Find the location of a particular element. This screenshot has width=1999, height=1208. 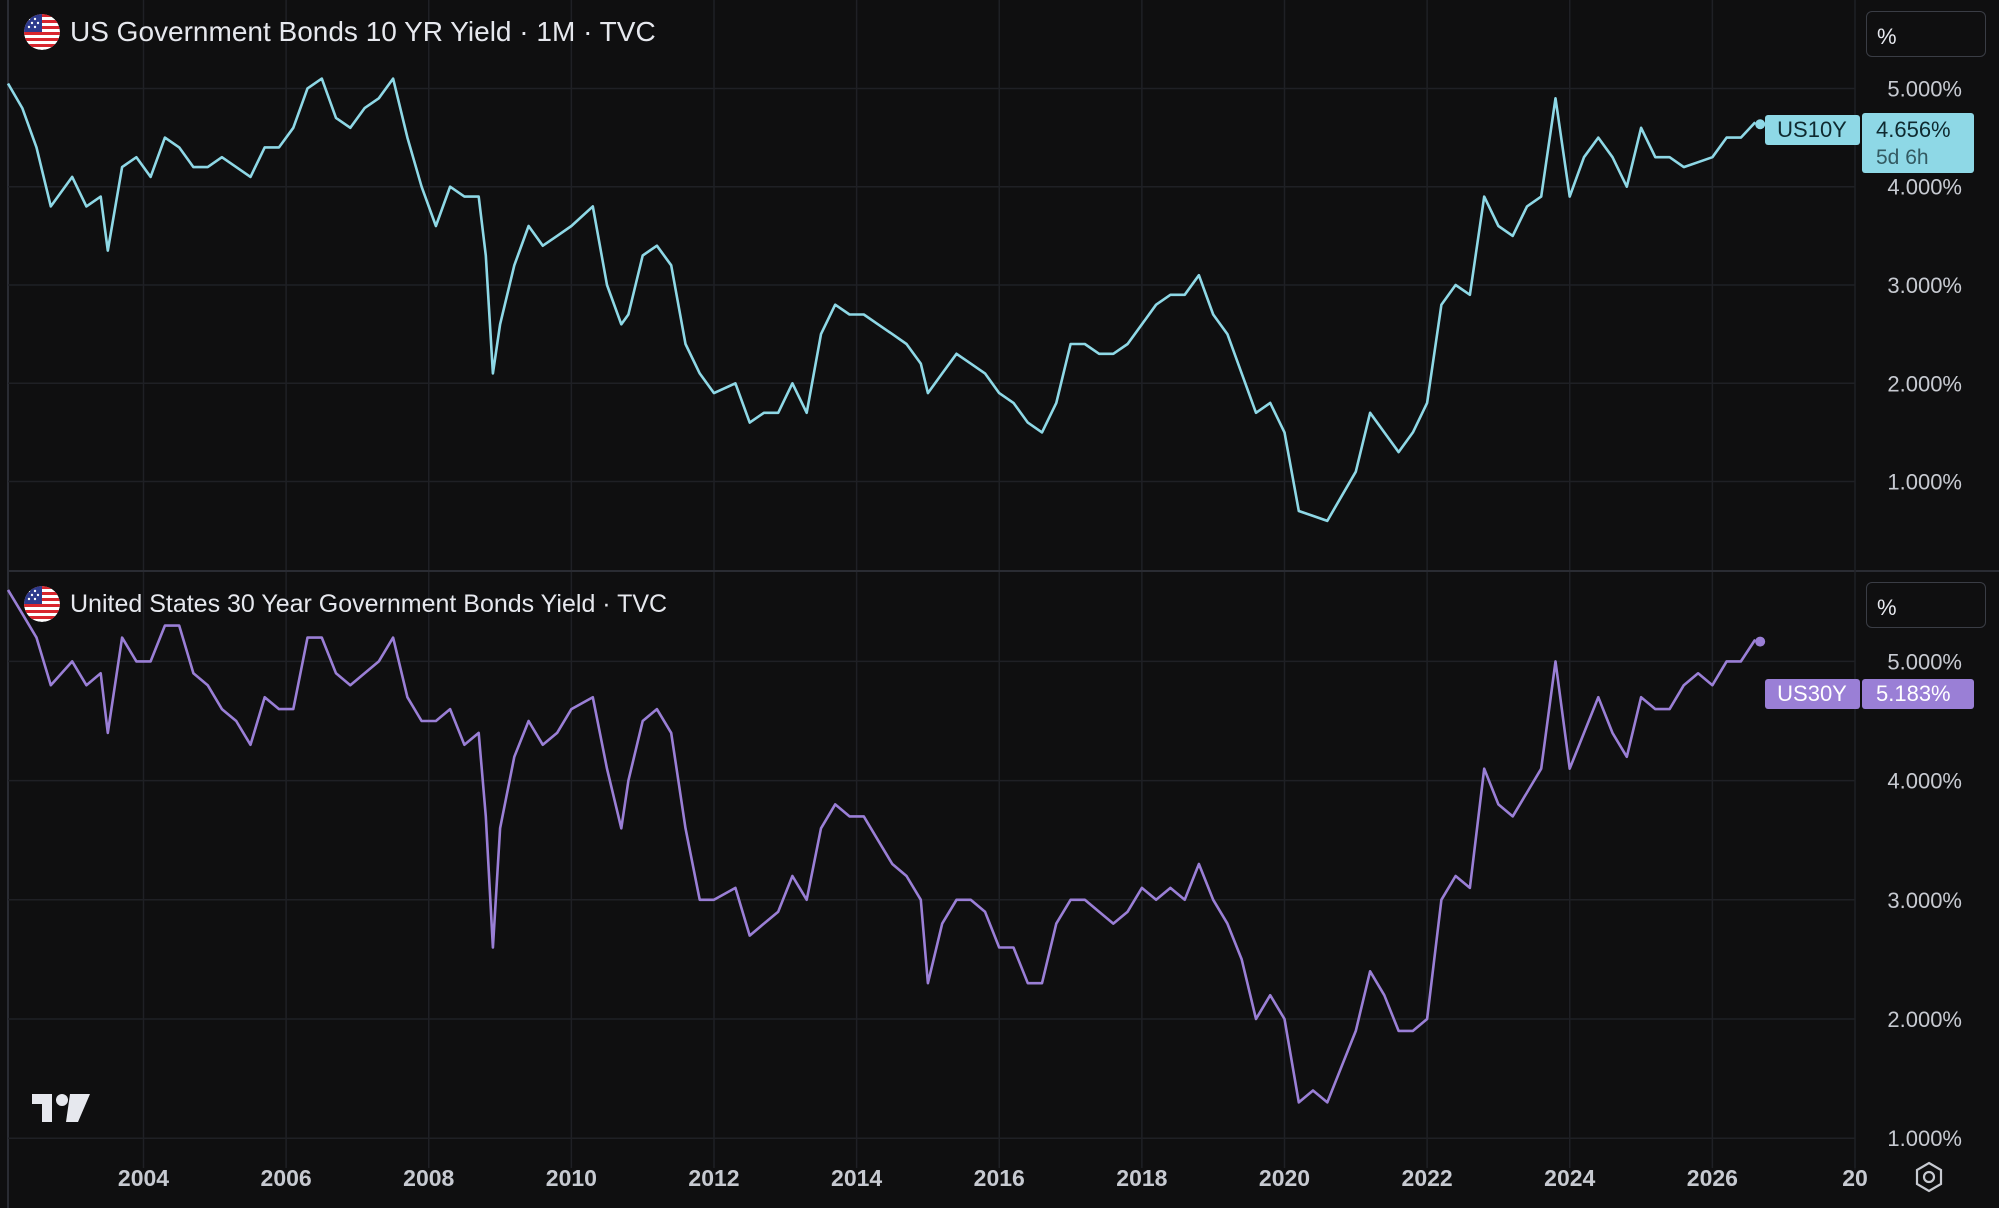

x-tick-label: 2026 is located at coordinates (1712, 1178).